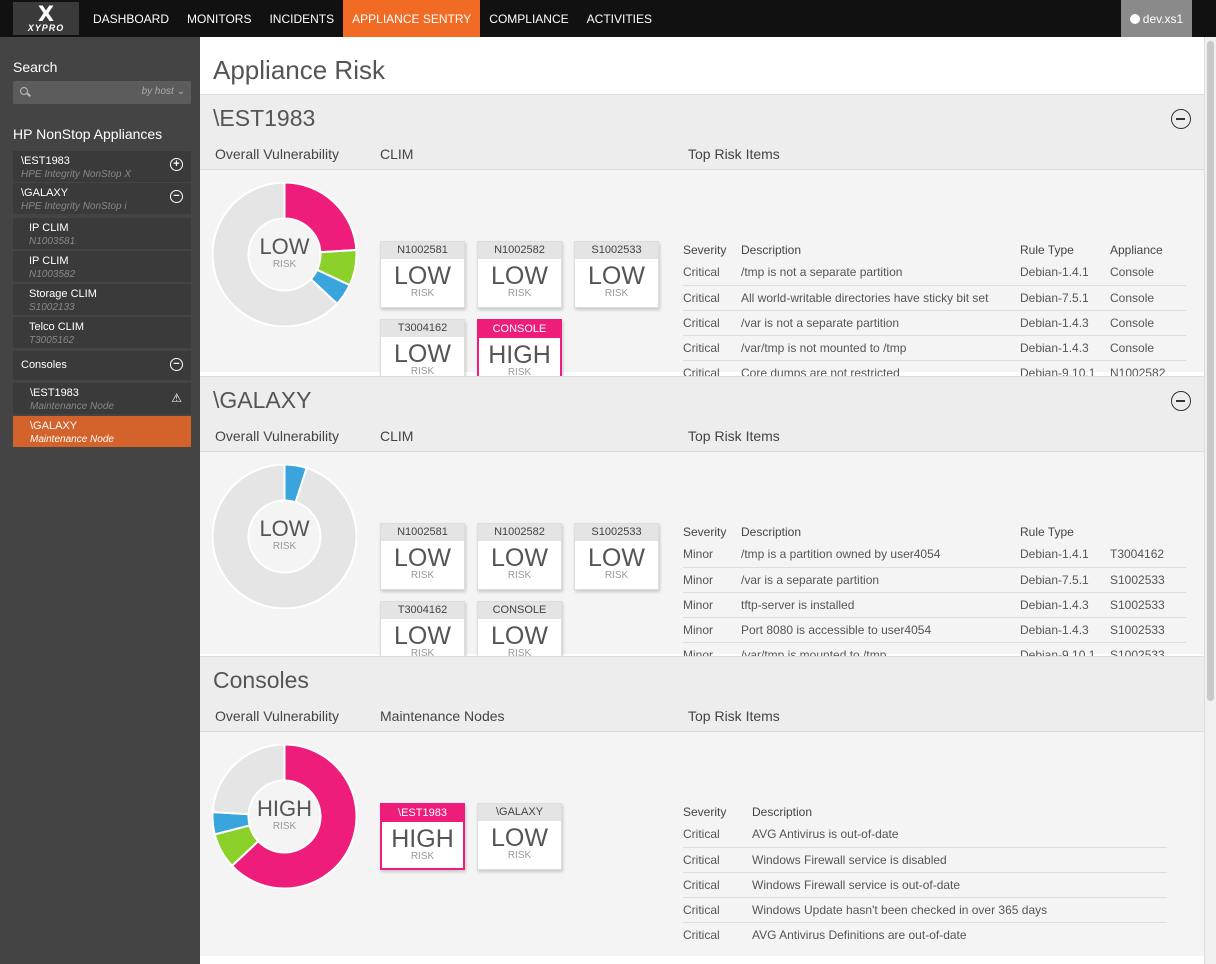 Image resolution: width=1216 pixels, height=964 pixels. What do you see at coordinates (102, 233) in the screenshot?
I see `sidebar-item-ip-clim-1: IP CLIM N1003581` at bounding box center [102, 233].